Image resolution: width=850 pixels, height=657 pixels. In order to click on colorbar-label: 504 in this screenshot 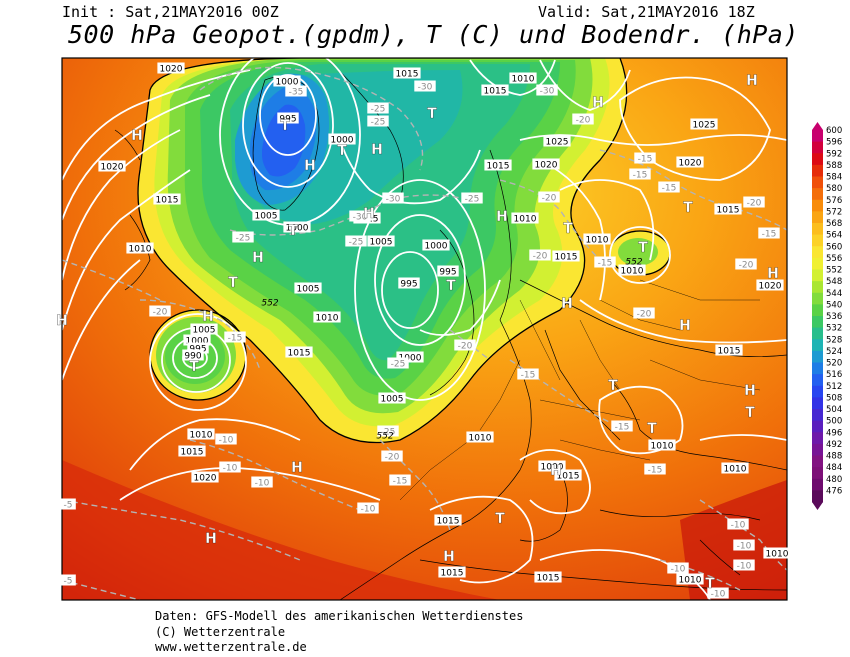, I will do `click(834, 410)`.